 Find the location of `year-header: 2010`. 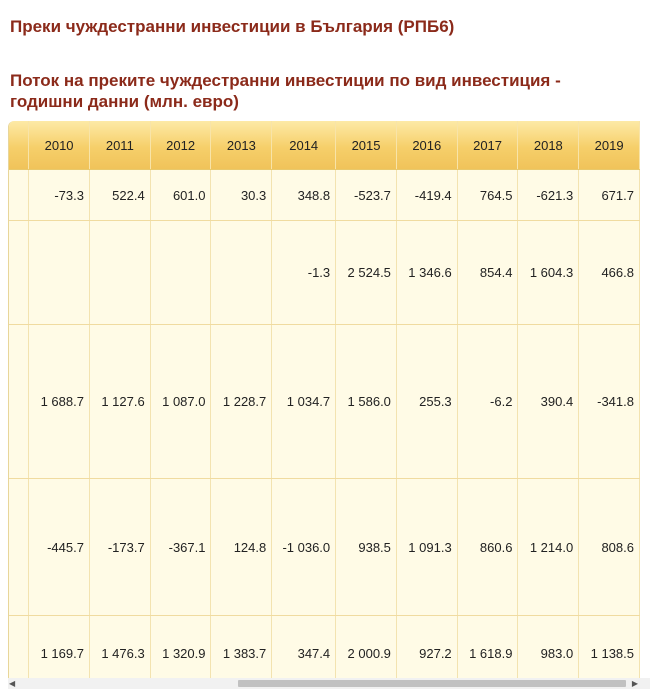

year-header: 2010 is located at coordinates (59, 145).